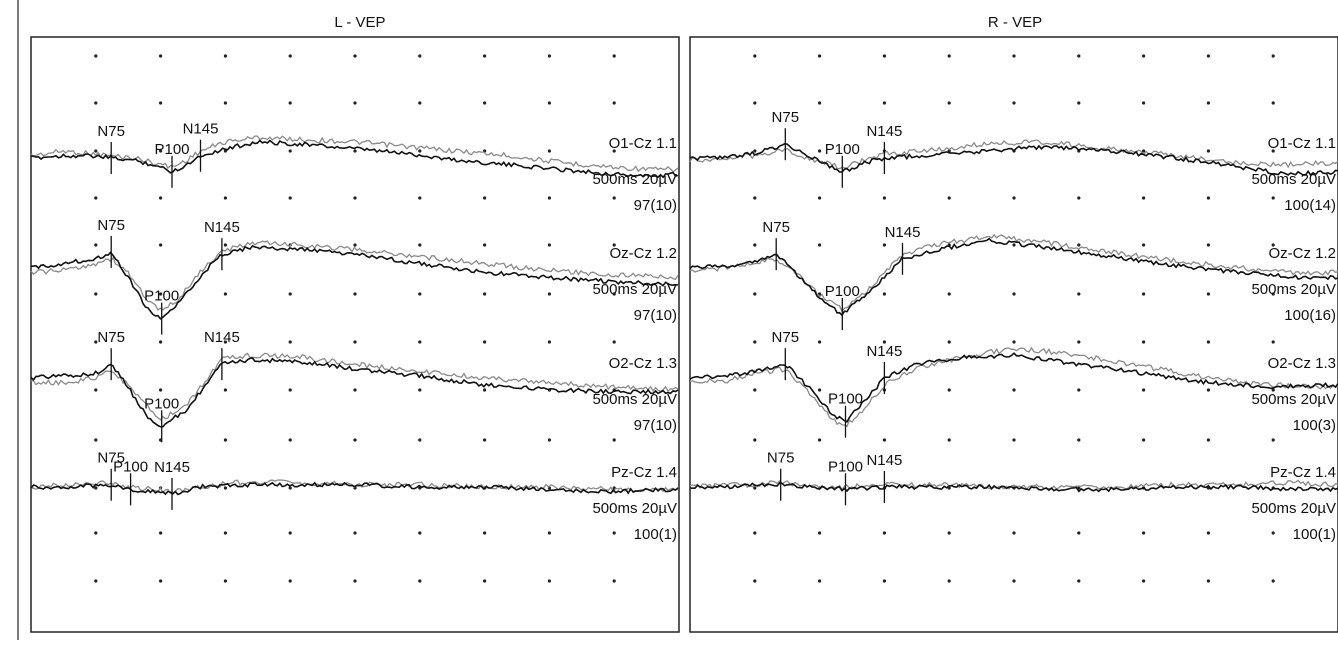 The width and height of the screenshot is (1338, 645). Describe the element at coordinates (1310, 315) in the screenshot. I see `average-count: 100(16)` at that location.